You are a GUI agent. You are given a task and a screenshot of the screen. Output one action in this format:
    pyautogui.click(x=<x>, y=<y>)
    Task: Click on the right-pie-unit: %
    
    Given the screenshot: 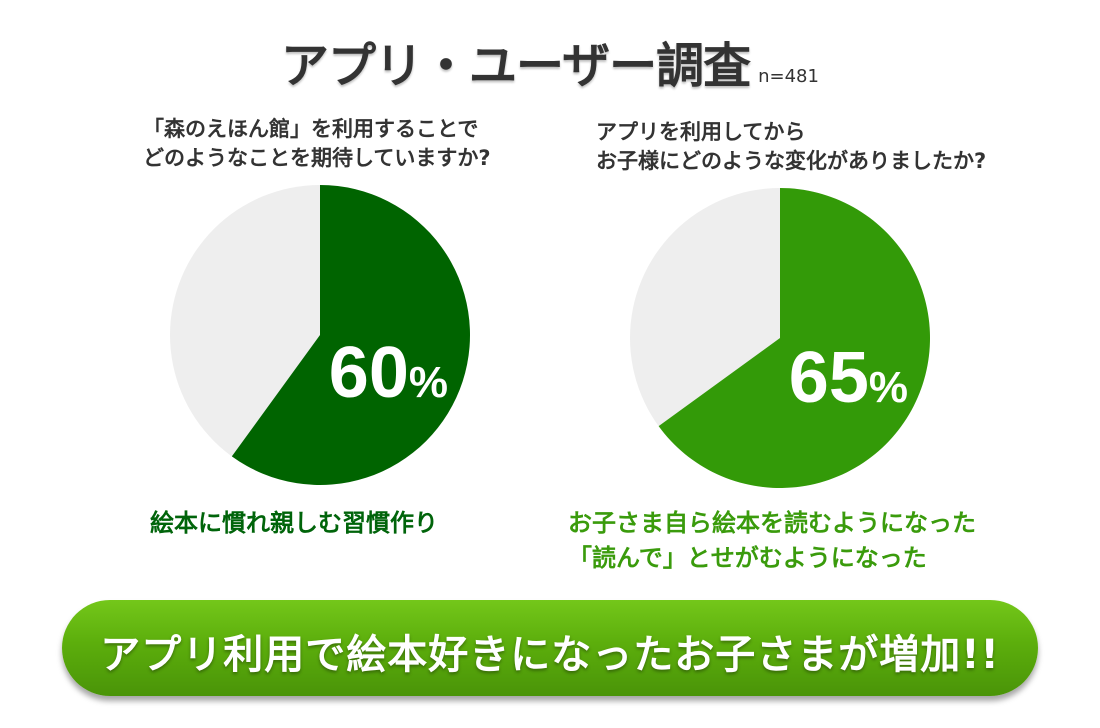 What is the action you would take?
    pyautogui.click(x=888, y=387)
    